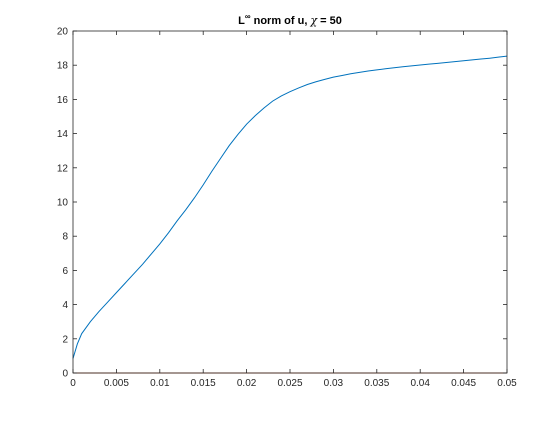 The image size is (560, 425). Describe the element at coordinates (313, 20) in the screenshot. I see `title-symbol: χ` at that location.